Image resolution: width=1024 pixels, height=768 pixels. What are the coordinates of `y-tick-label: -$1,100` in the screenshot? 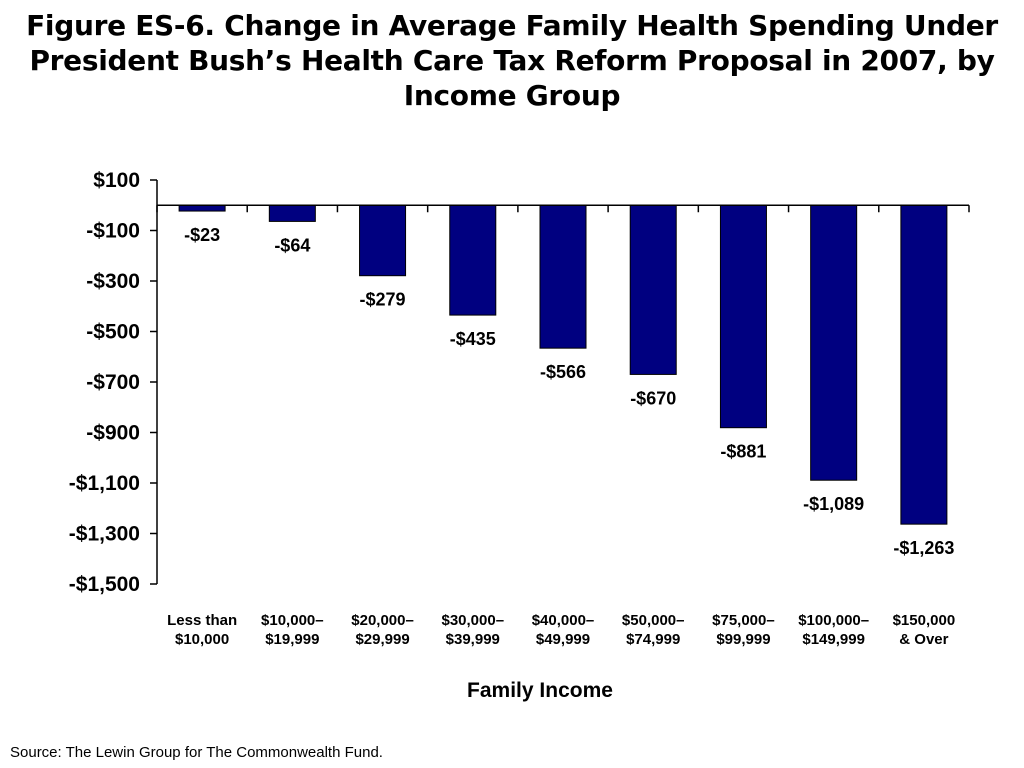 It's located at (104, 483).